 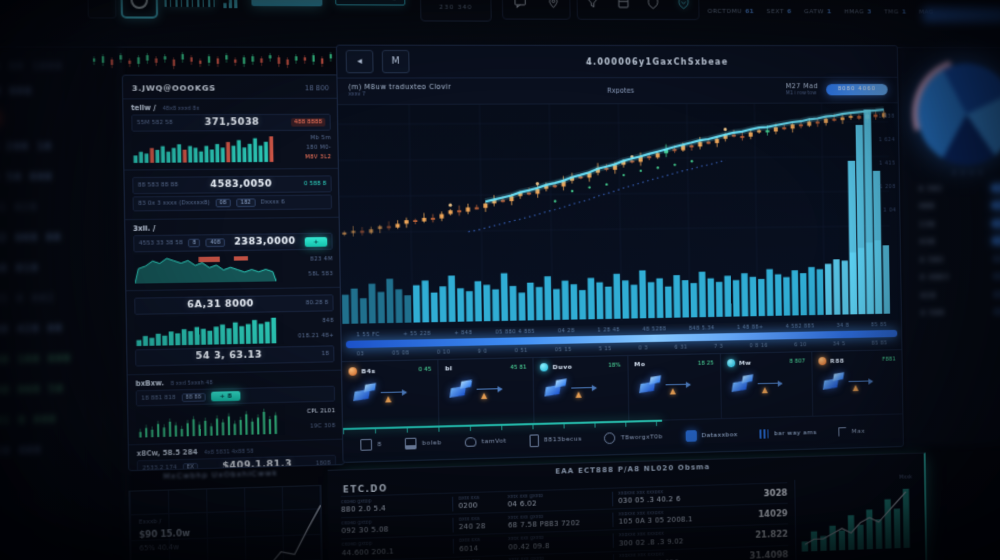 I want to click on chat-icon, so click(x=520, y=4).